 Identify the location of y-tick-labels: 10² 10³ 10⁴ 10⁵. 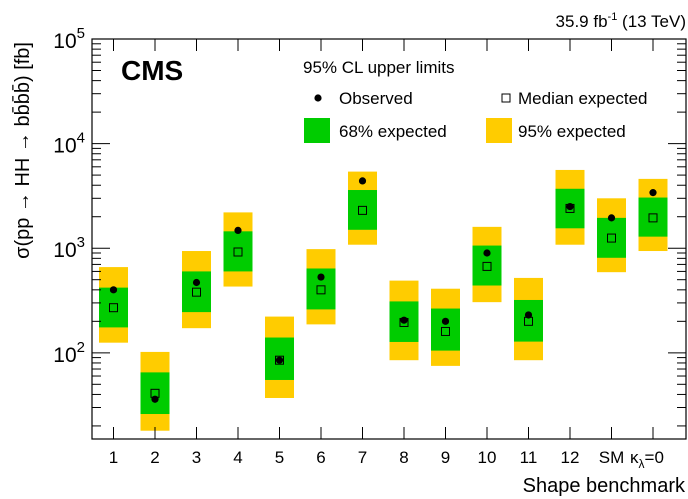
(69, 196).